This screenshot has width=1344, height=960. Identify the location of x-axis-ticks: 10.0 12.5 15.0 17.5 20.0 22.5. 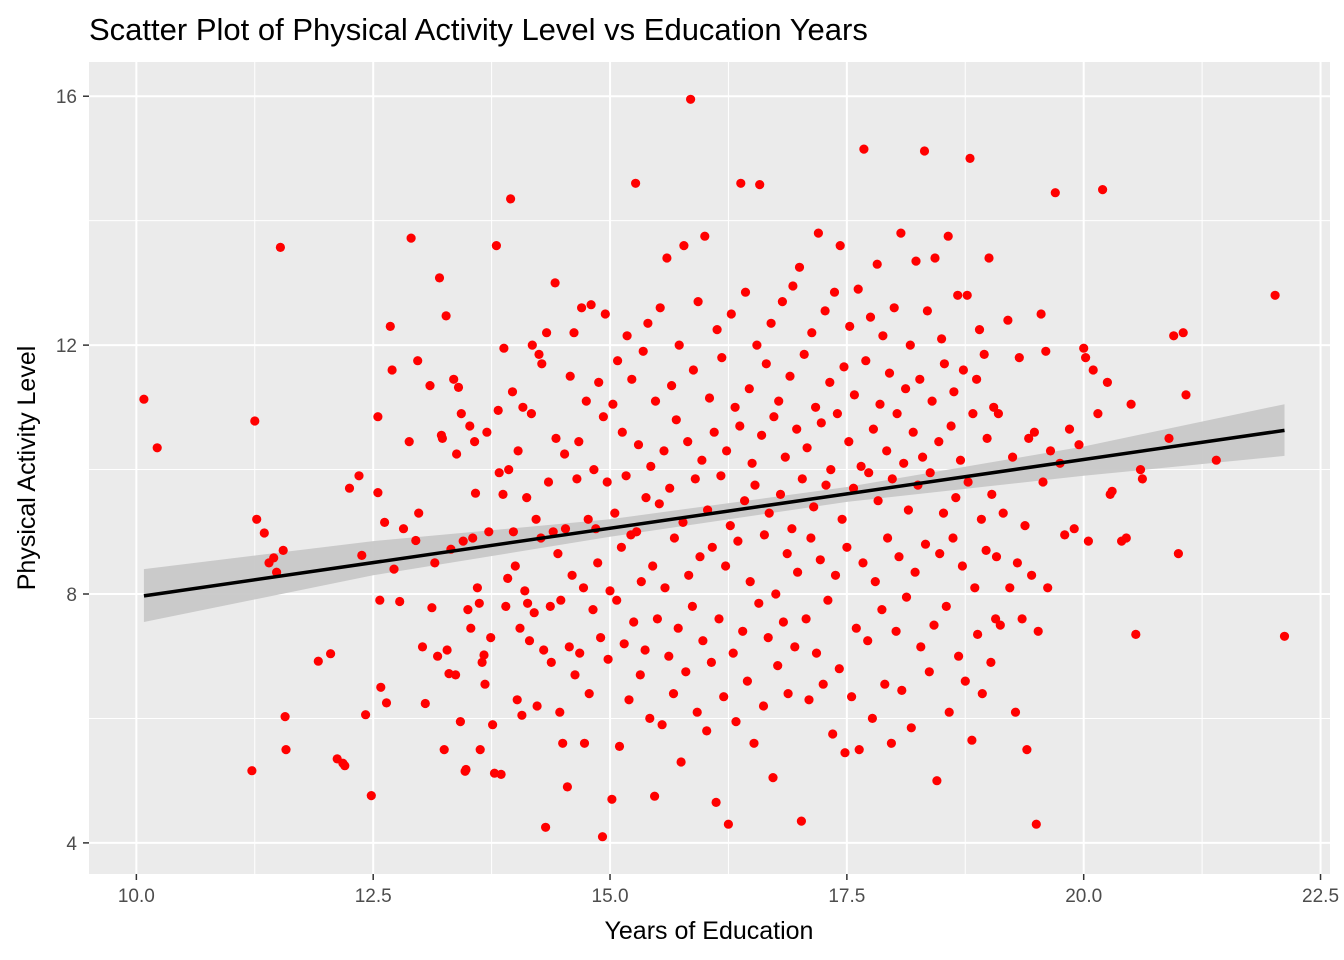
(728, 890).